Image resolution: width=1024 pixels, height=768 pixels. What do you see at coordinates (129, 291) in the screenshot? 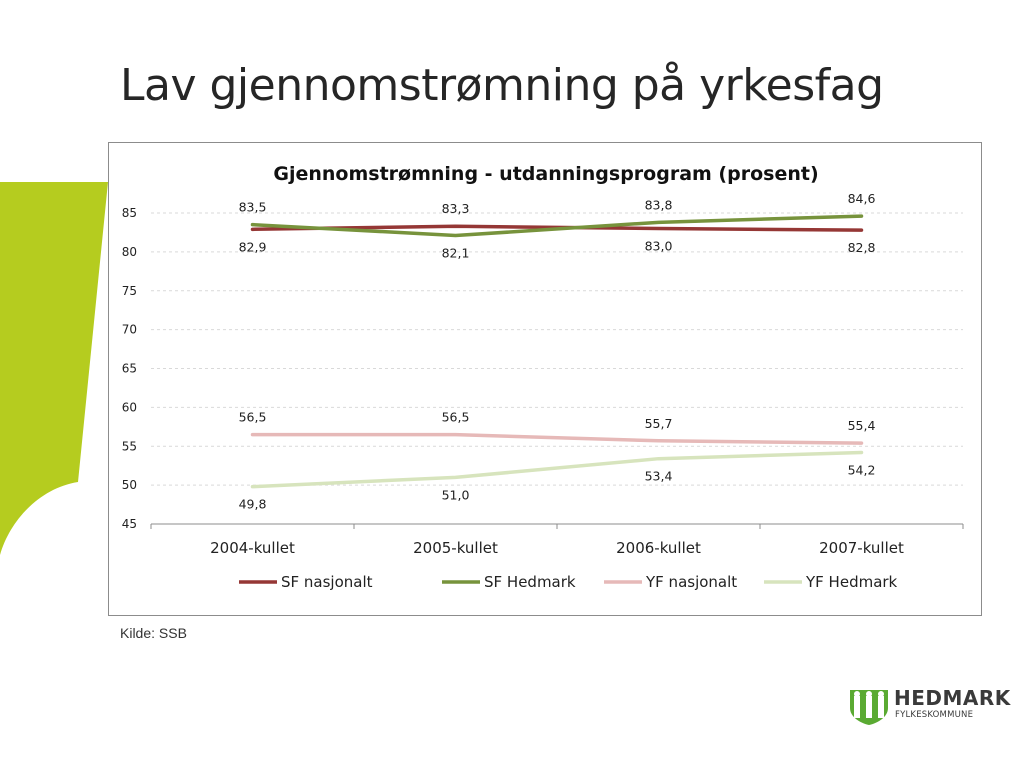
I see `y-tick-label: 75` at bounding box center [129, 291].